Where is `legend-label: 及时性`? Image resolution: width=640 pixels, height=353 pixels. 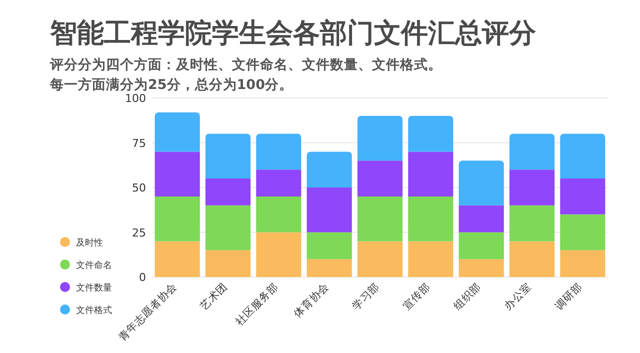 legend-label: 及时性 is located at coordinates (89, 243).